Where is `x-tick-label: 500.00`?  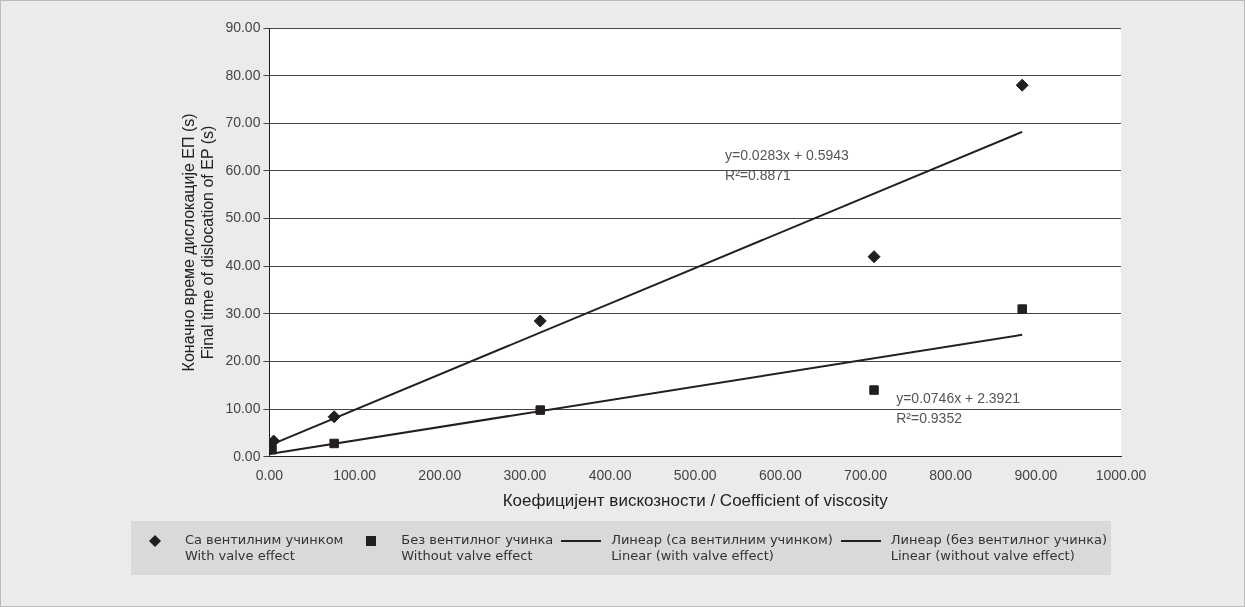 x-tick-label: 500.00 is located at coordinates (695, 475).